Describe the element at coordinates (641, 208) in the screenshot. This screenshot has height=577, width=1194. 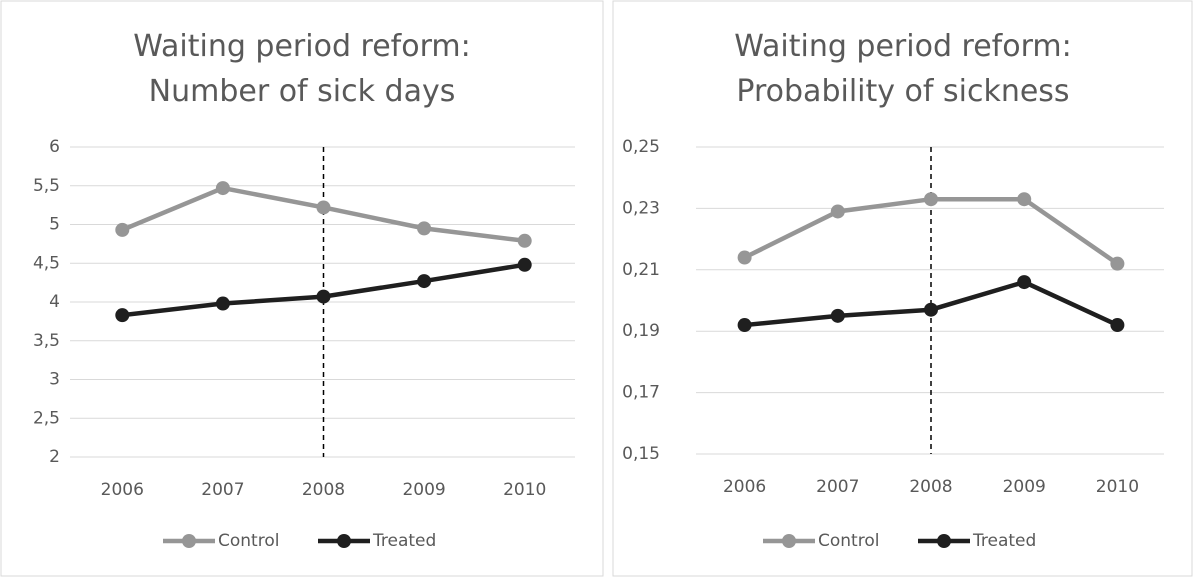
I see `y-tick-label: 0,23` at that location.